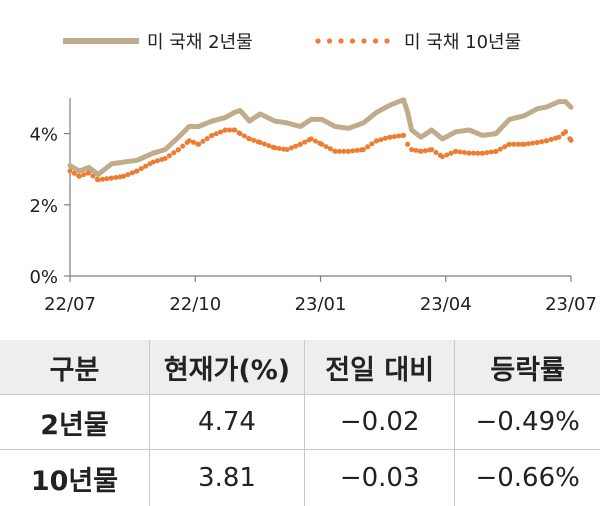 Image resolution: width=600 pixels, height=506 pixels. I want to click on cell-10y-change: −0.03, so click(380, 478).